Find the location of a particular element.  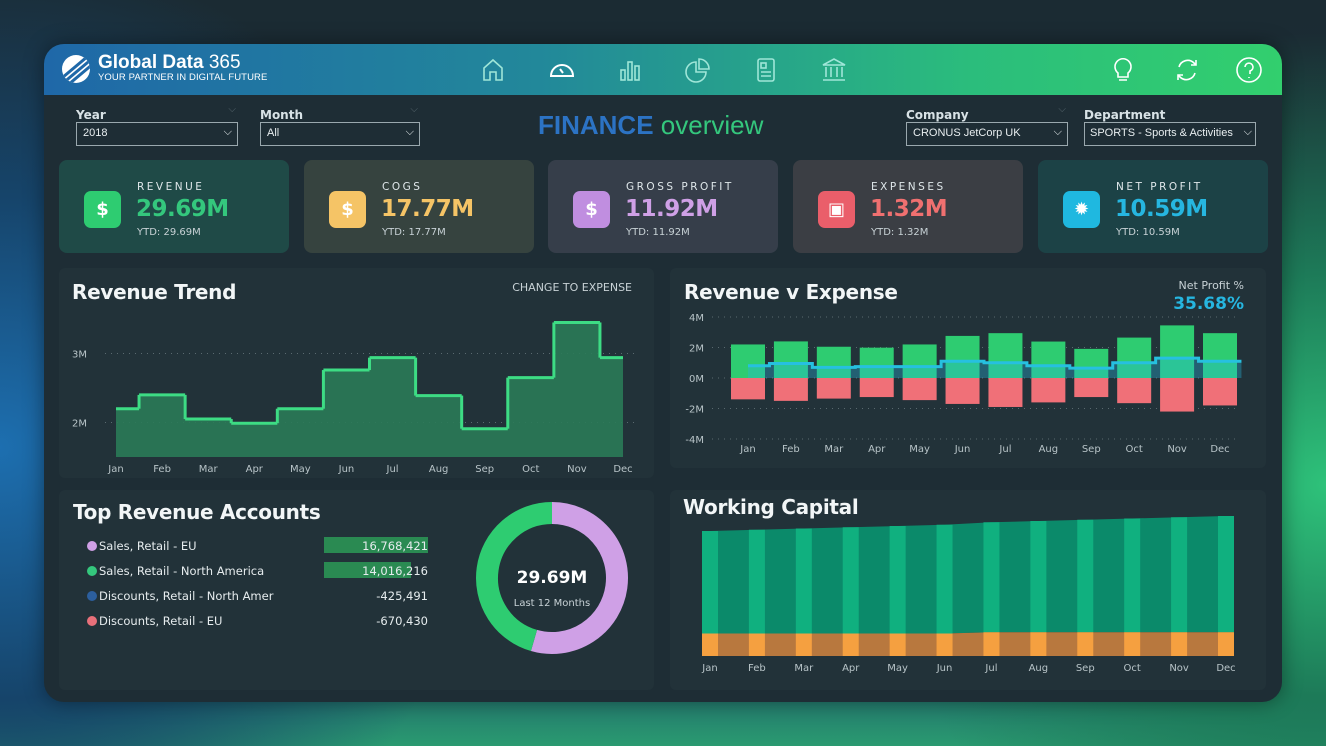

change-to-expense-button: CHANGE TO EXPENSE is located at coordinates (572, 287).